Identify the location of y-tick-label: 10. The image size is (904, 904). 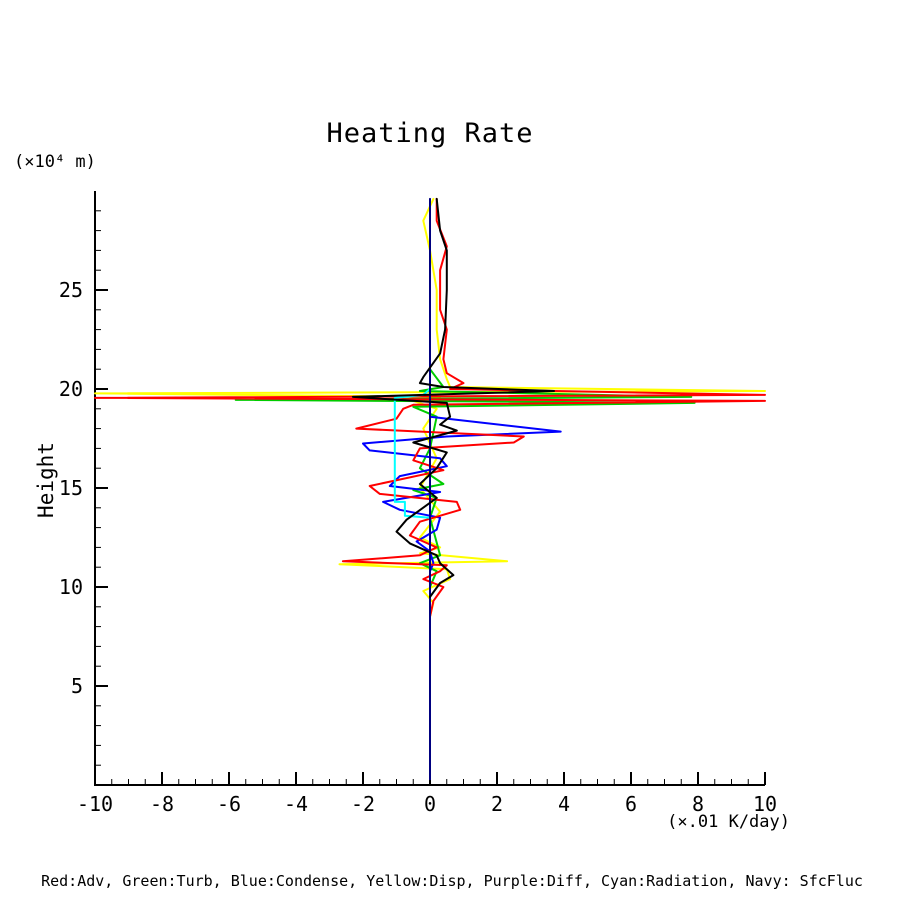
(71, 587).